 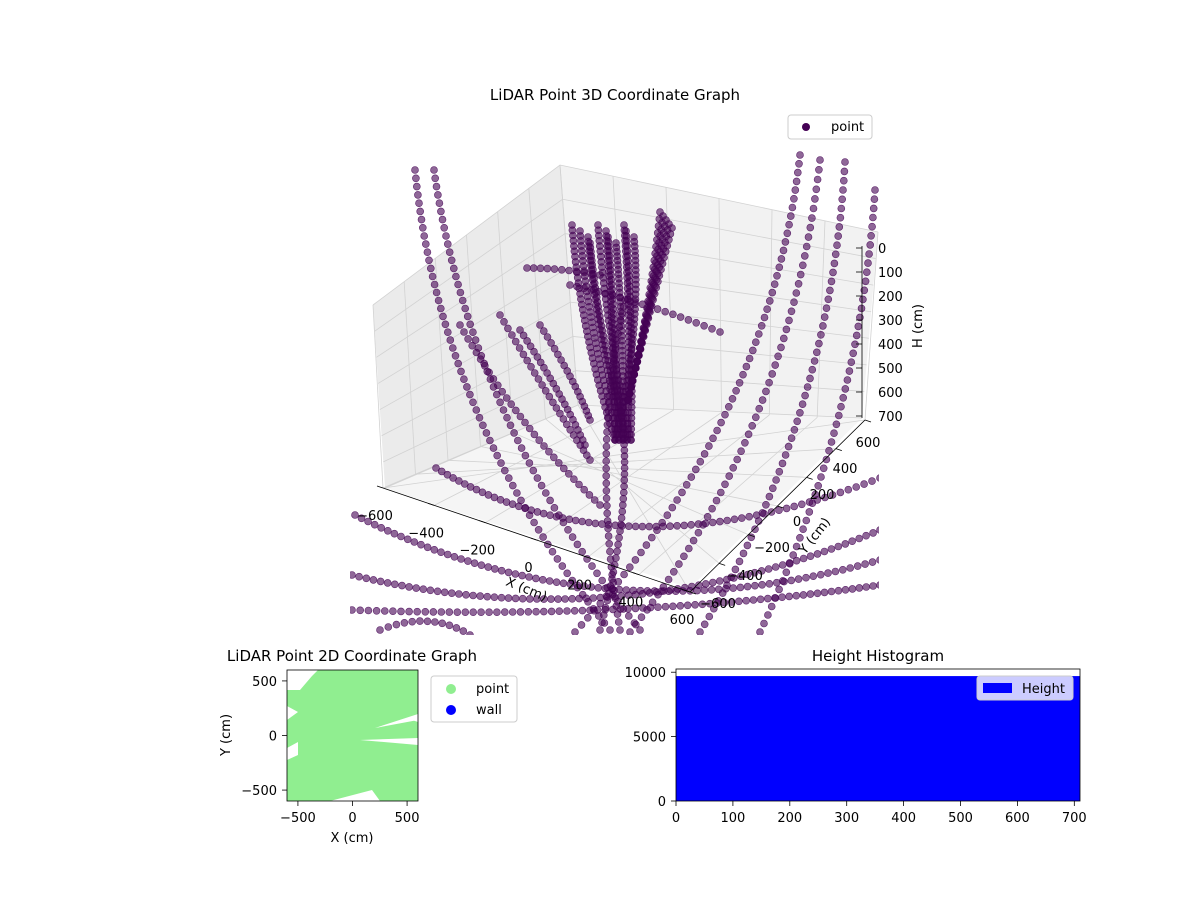 I want to click on x-tick-label: 700, so click(x=1074, y=818).